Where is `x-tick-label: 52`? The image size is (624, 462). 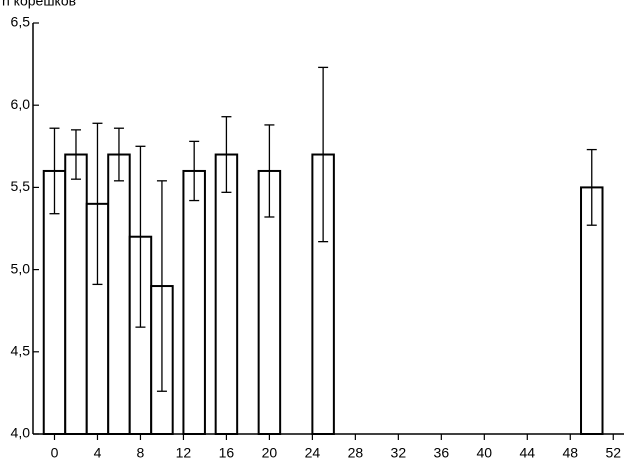
x-tick-label: 52 is located at coordinates (613, 453).